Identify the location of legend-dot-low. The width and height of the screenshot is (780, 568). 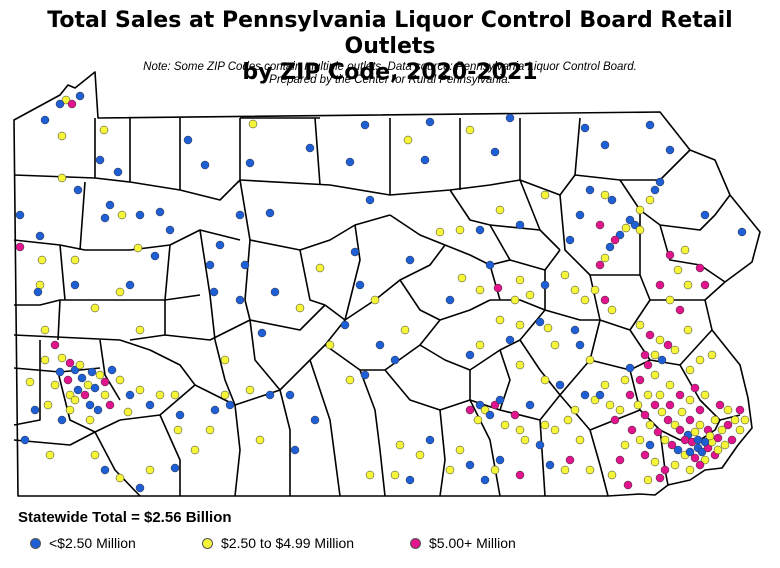
(35, 543).